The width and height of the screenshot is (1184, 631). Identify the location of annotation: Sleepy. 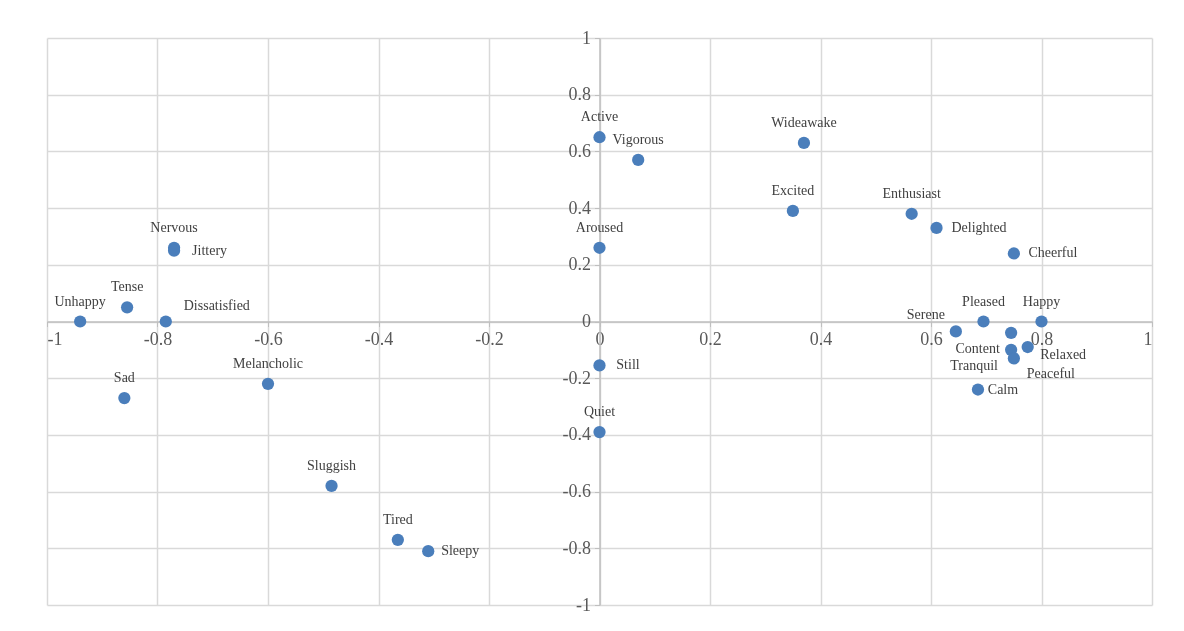
(460, 551).